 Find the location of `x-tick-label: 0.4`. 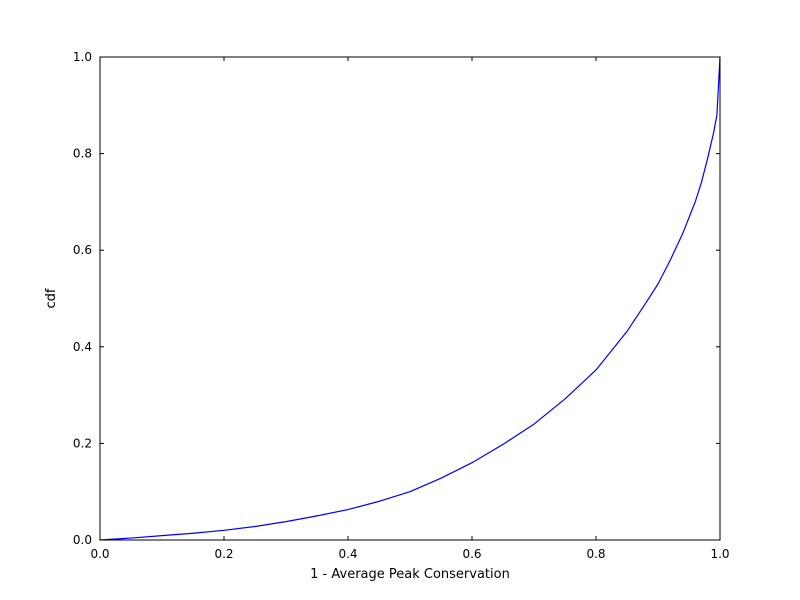

x-tick-label: 0.4 is located at coordinates (347, 554).